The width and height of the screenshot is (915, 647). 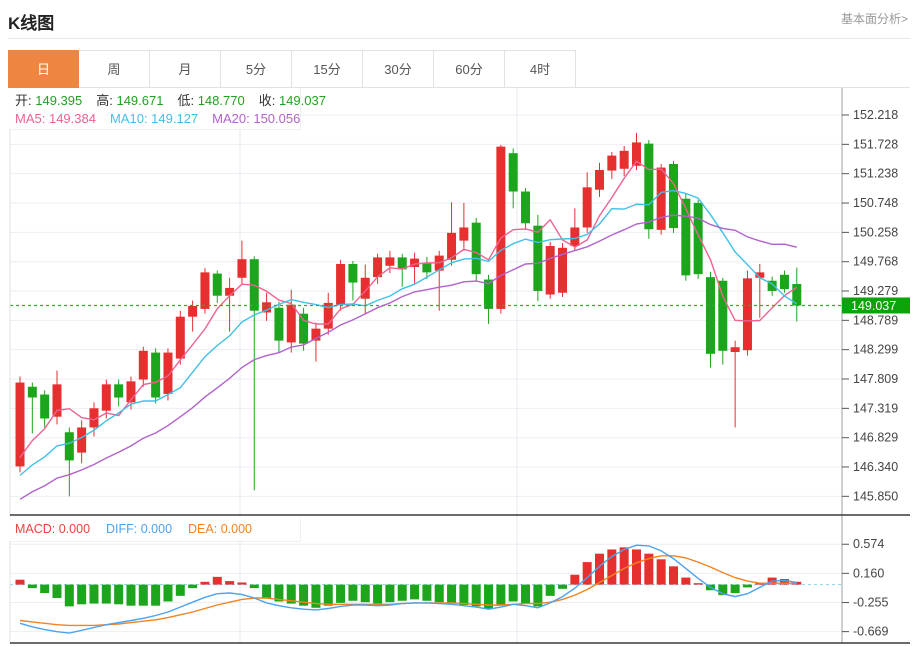 What do you see at coordinates (469, 69) in the screenshot?
I see `tab-60min: 60分` at bounding box center [469, 69].